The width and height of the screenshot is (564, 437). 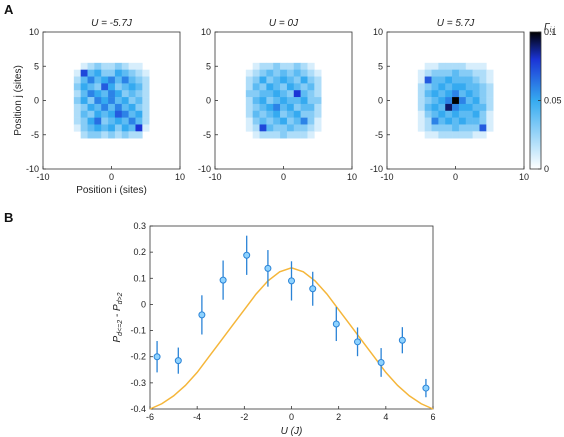 I want to click on y-tick-label: -10, so click(x=376, y=169).